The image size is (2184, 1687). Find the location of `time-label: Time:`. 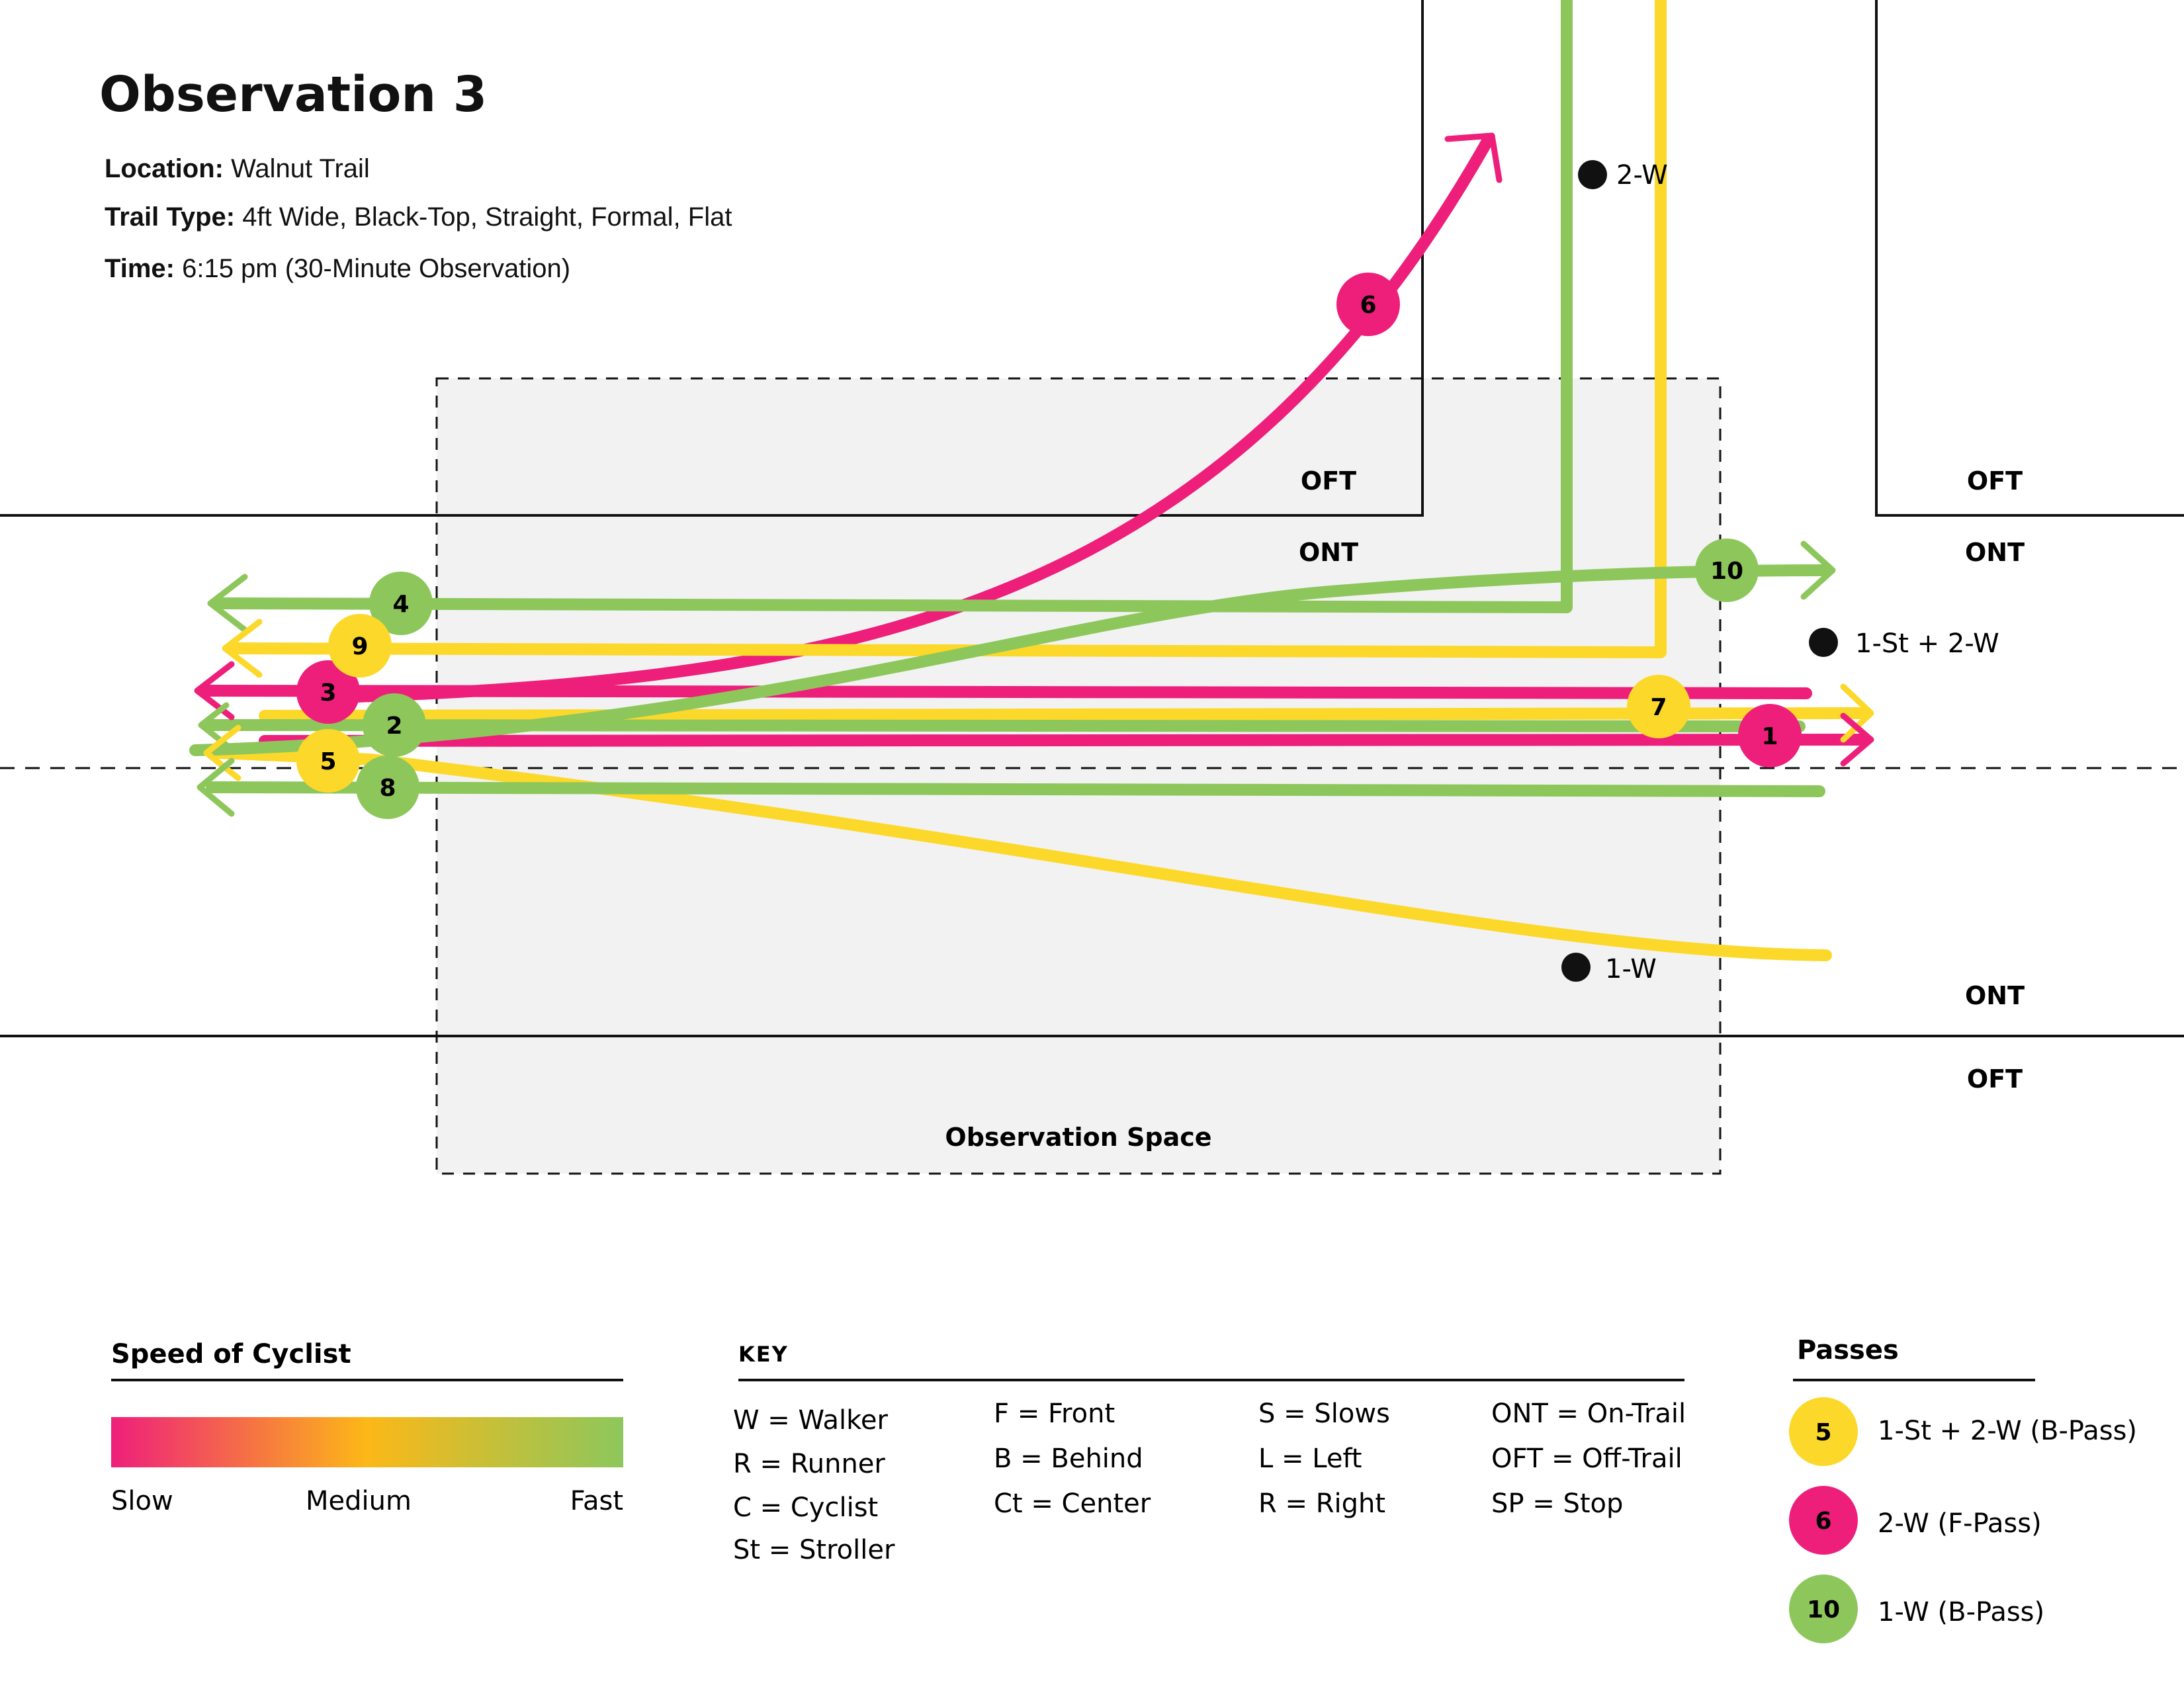

time-label: Time: is located at coordinates (140, 268).